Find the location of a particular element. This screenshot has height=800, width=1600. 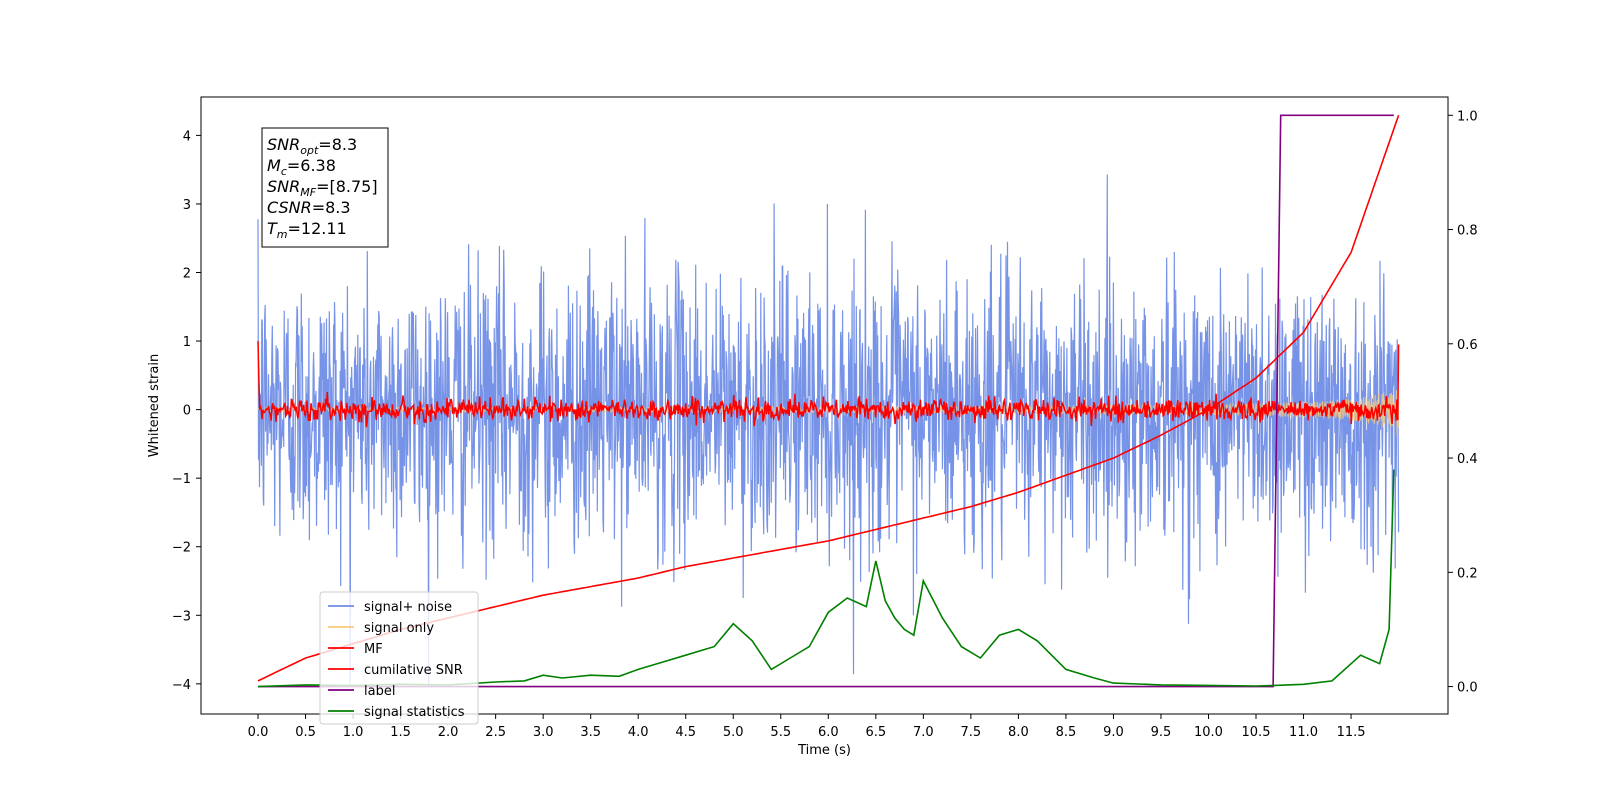

legend-entry: signal only is located at coordinates (399, 628).